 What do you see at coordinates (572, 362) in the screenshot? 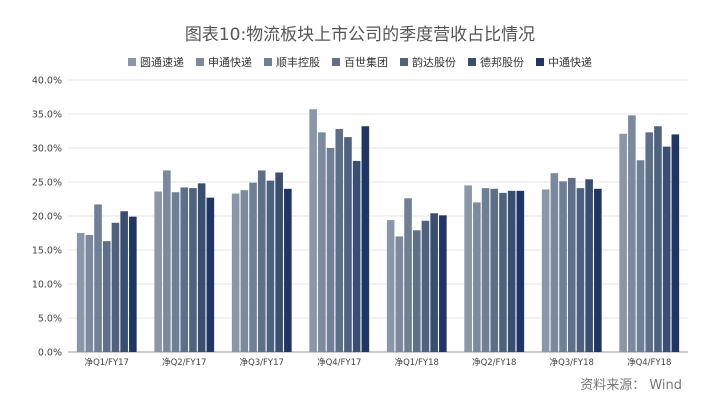
I see `x-tick-label: 净Q3/FY18` at bounding box center [572, 362].